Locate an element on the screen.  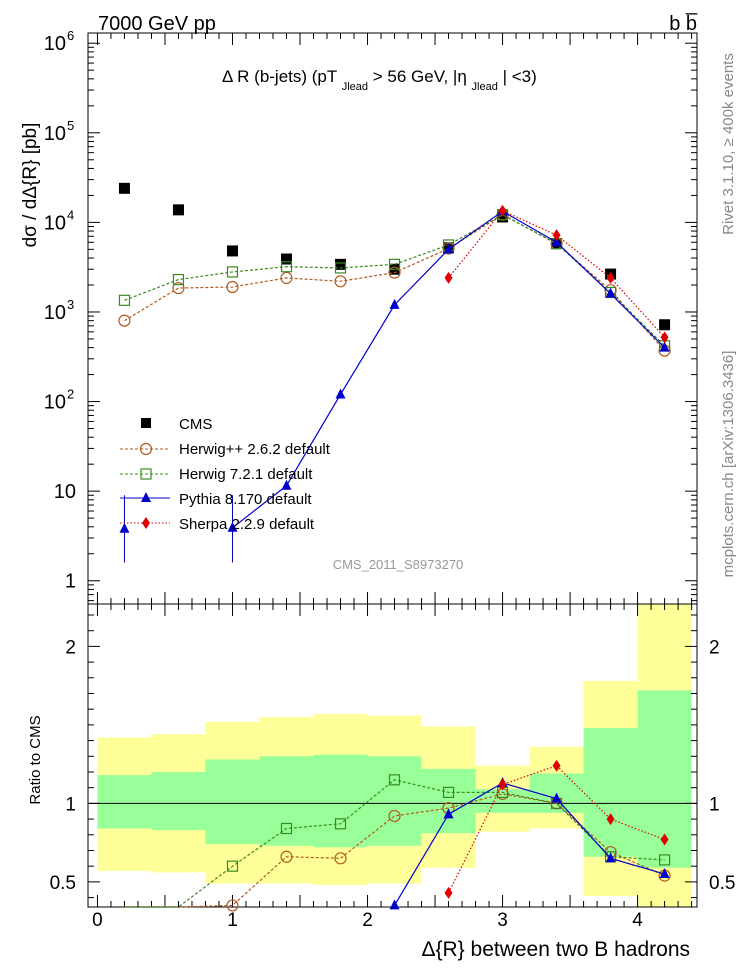
ratio-line-pythia is located at coordinates (529, 844).